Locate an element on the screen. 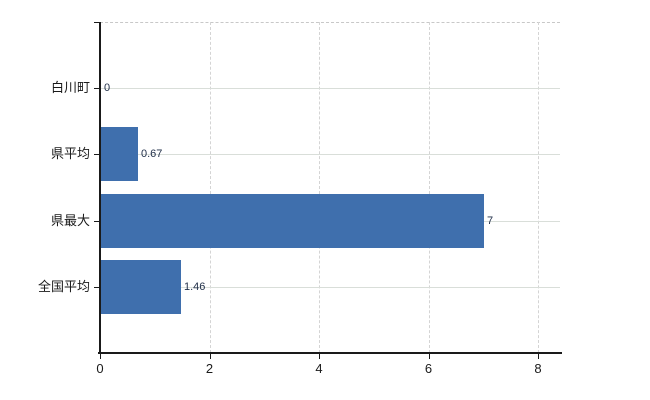 Image resolution: width=650 pixels, height=400 pixels. category-label: 全国平均 is located at coordinates (63, 286).